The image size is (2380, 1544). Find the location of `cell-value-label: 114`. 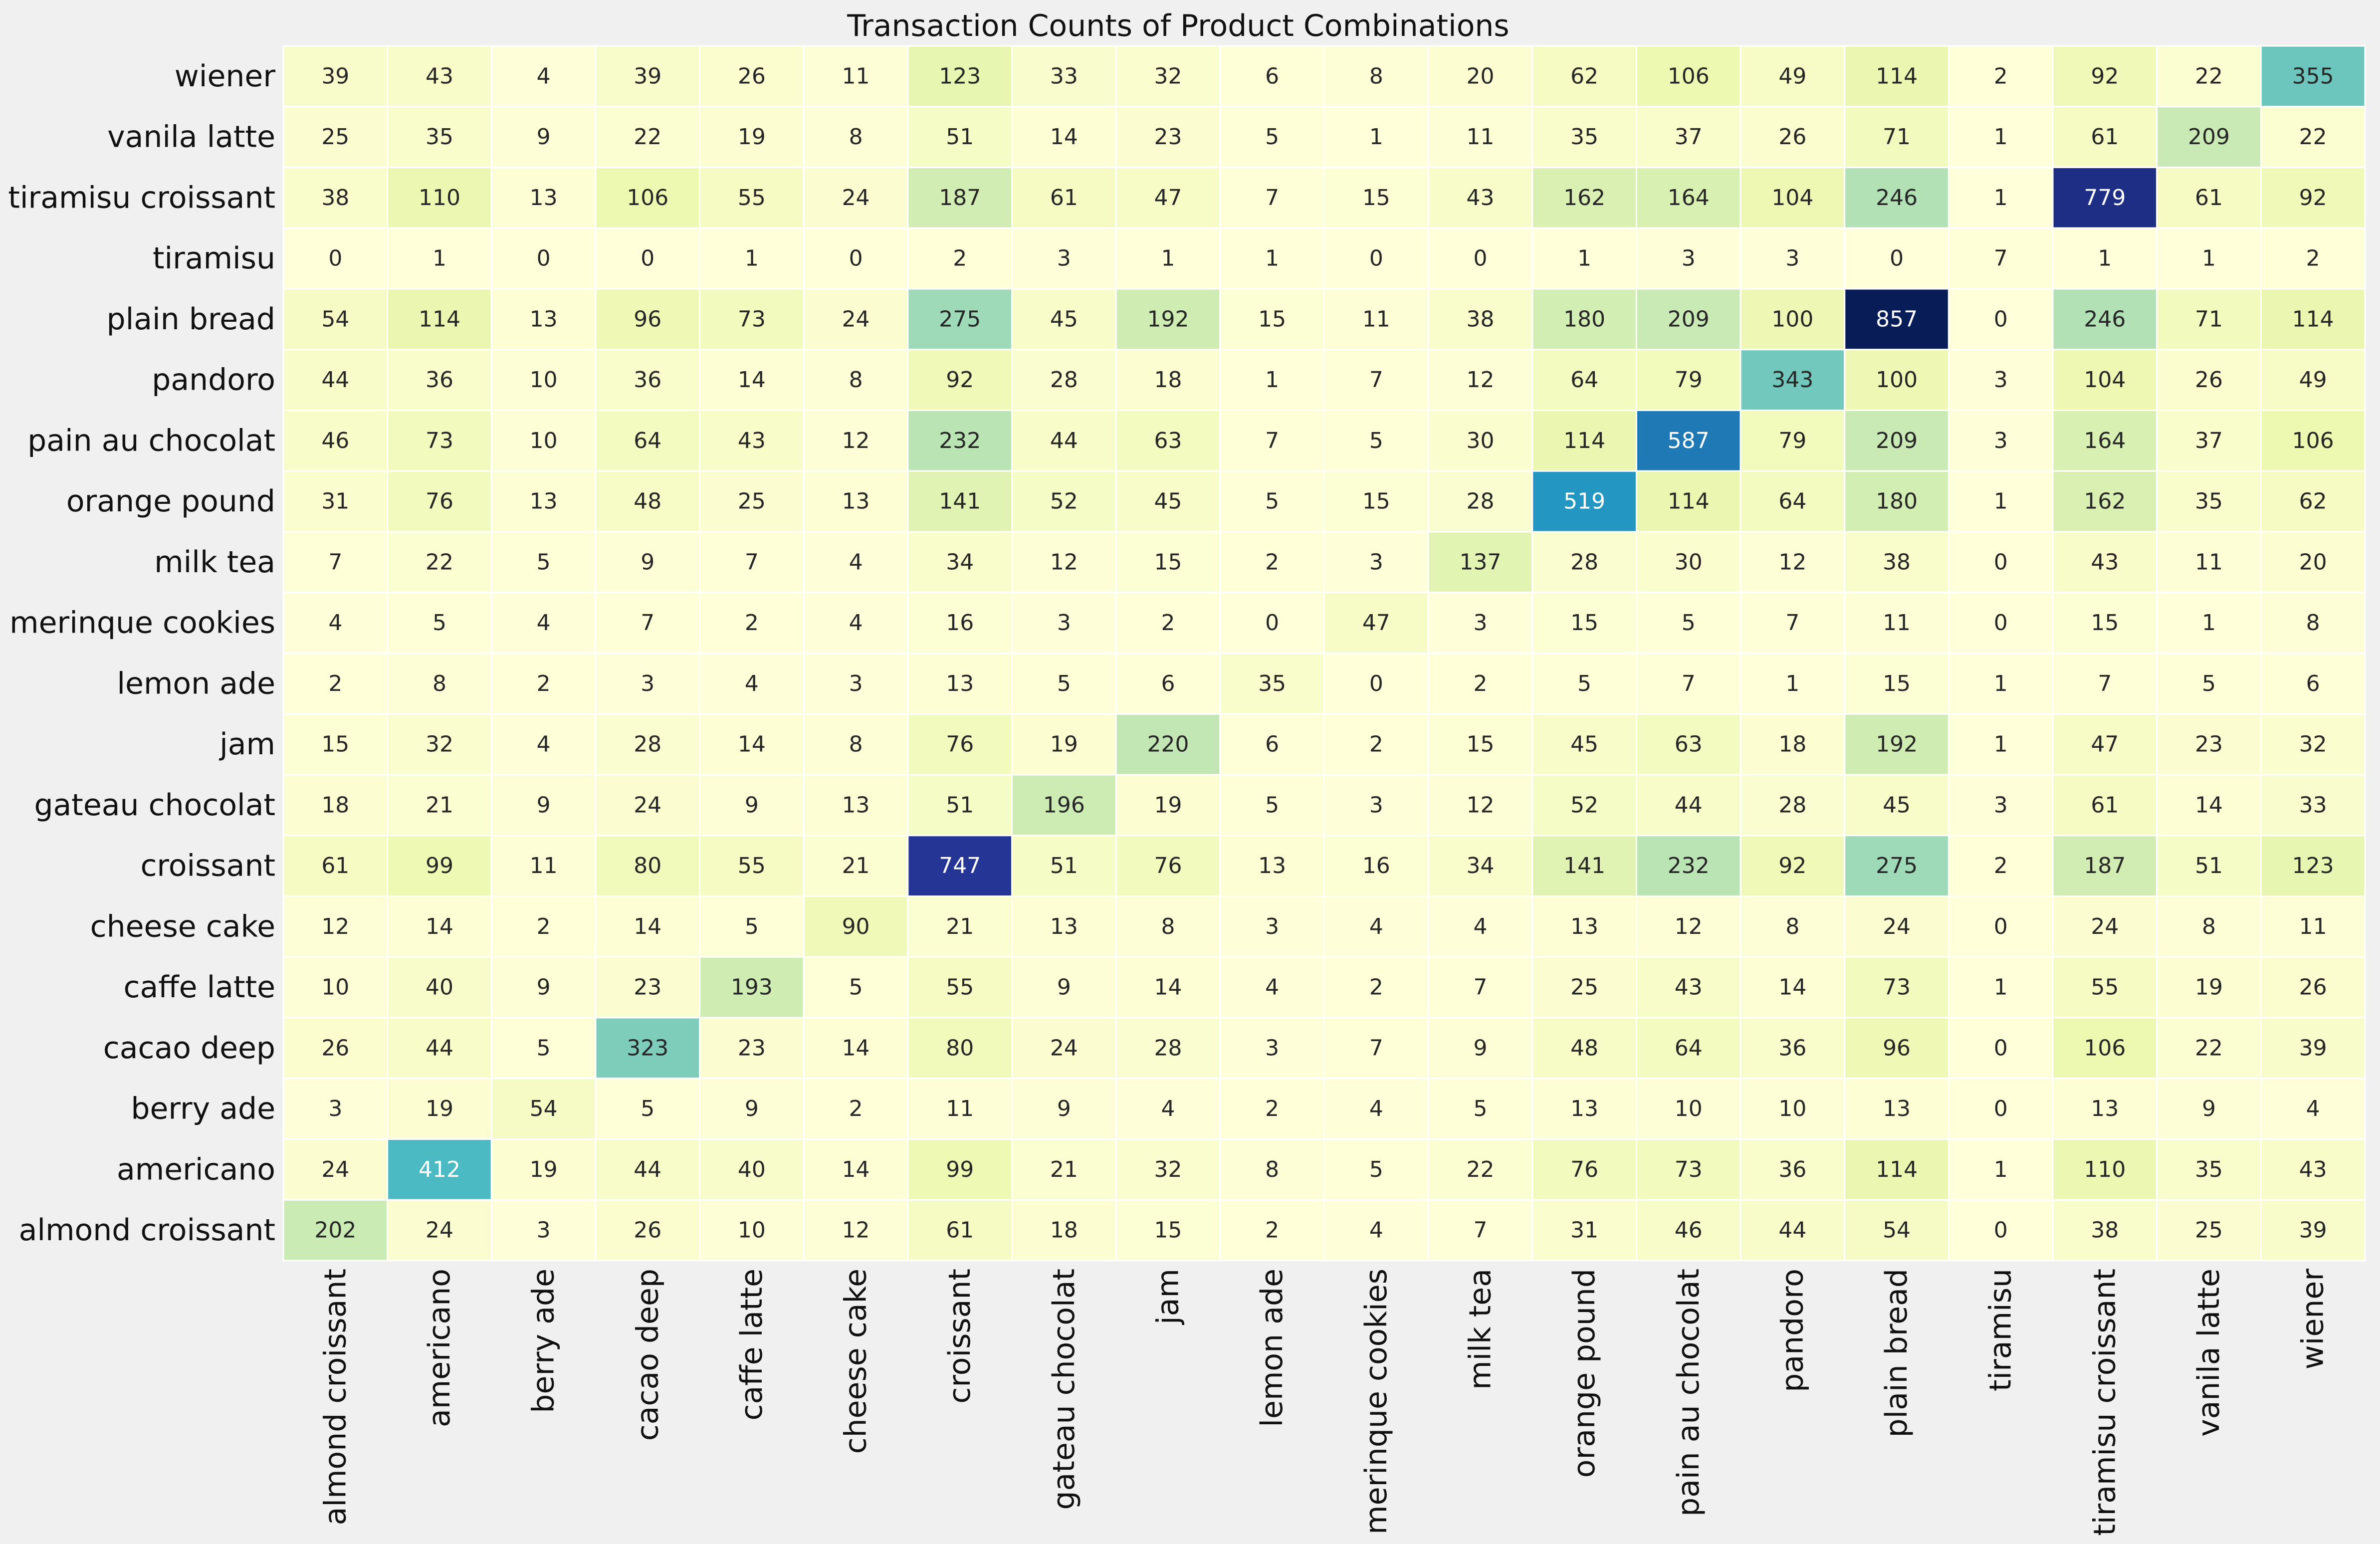

cell-value-label: 114 is located at coordinates (1897, 1169).